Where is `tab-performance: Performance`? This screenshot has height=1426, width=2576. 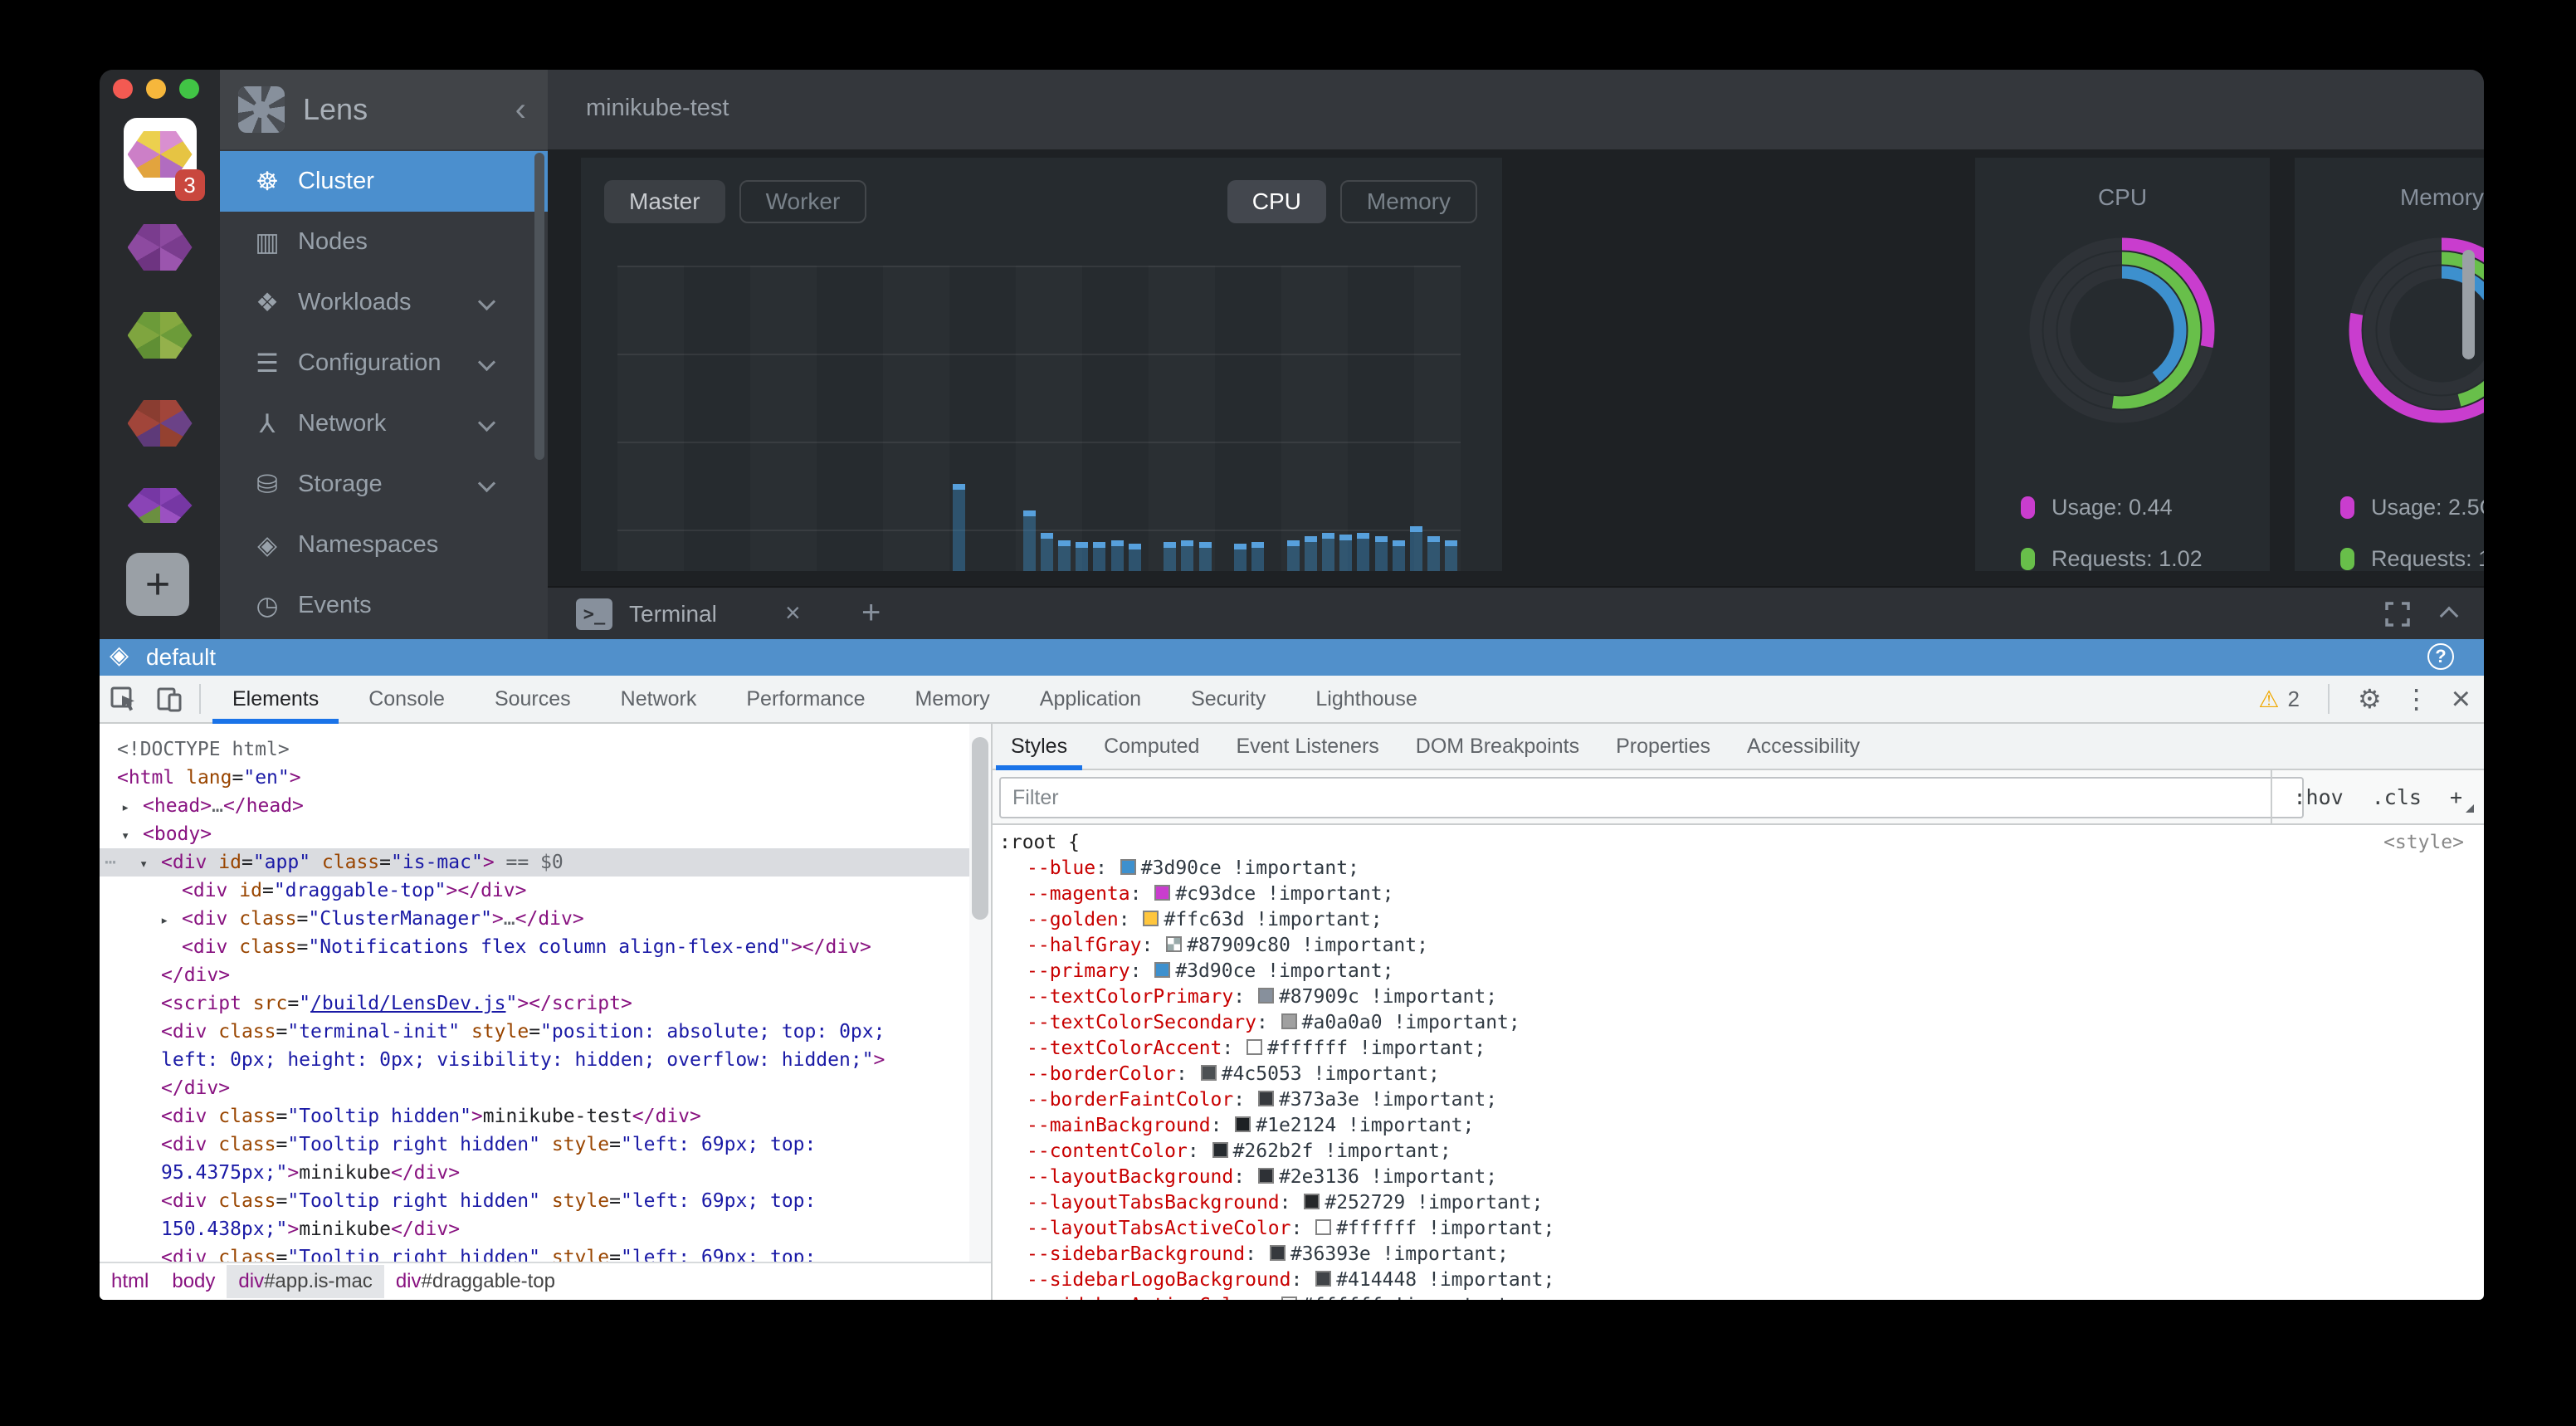 tab-performance: Performance is located at coordinates (806, 698).